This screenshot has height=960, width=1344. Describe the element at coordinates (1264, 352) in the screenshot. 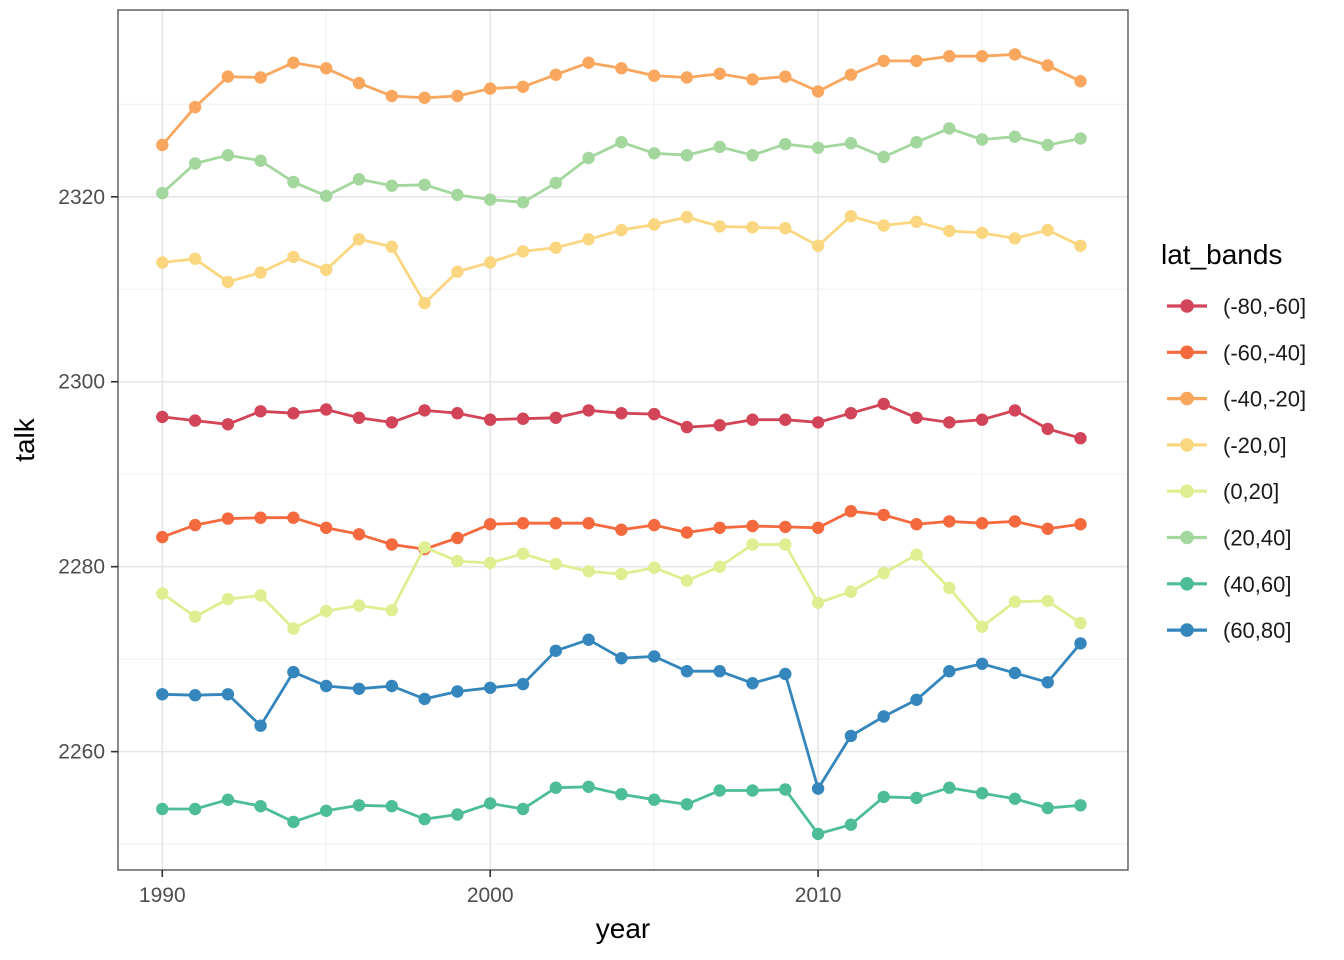

I see `legend-item-label: (-60,-40]` at that location.